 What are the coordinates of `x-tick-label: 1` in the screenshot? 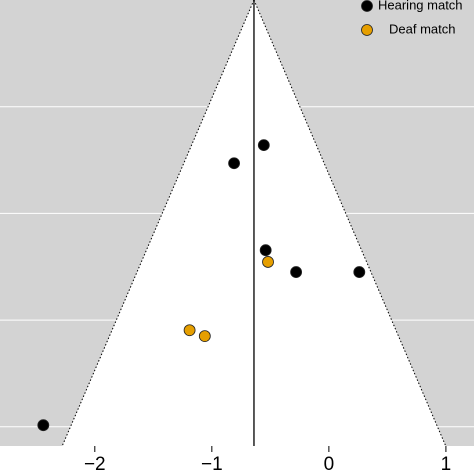 It's located at (446, 464).